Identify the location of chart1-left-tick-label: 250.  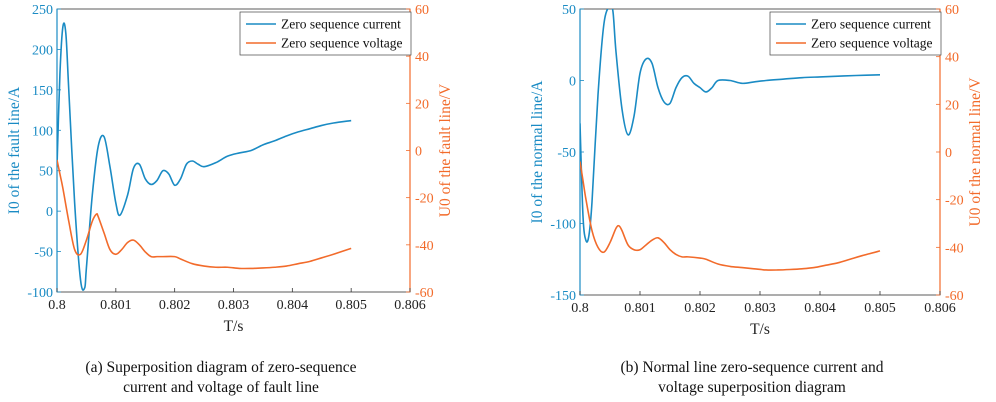
(42, 10).